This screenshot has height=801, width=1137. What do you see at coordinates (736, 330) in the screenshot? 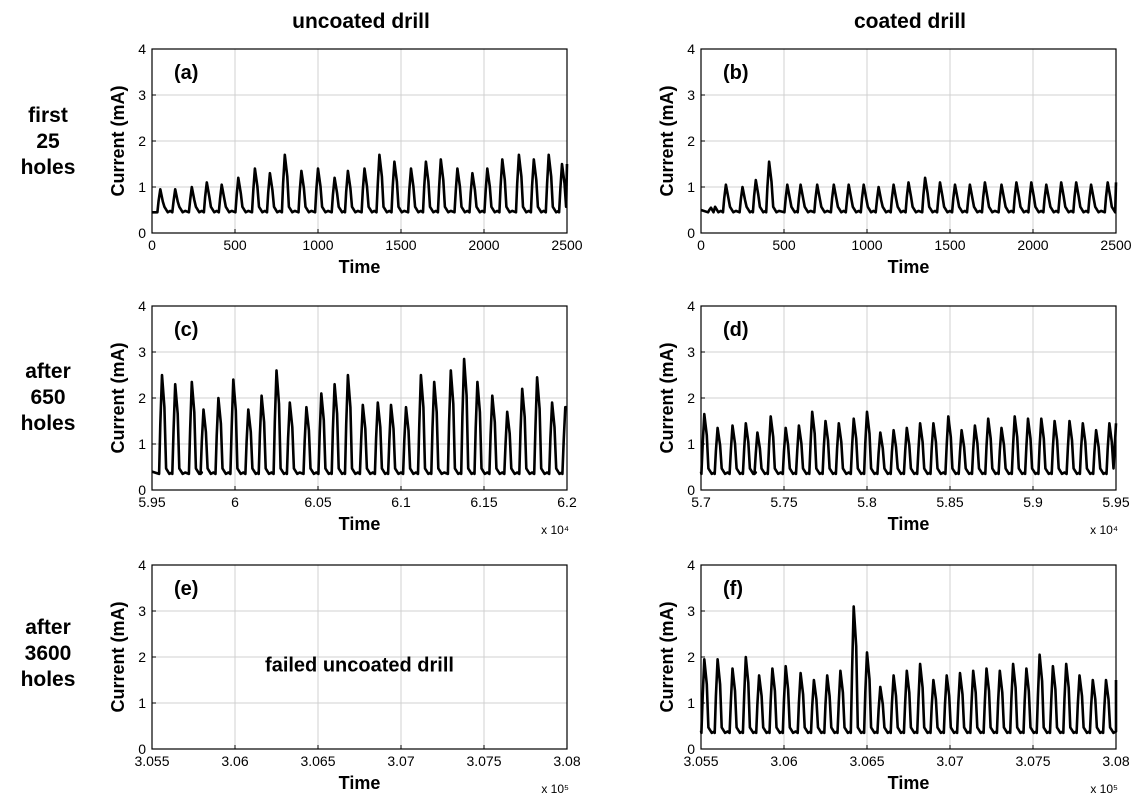
I see `panel-label: (d)` at bounding box center [736, 330].